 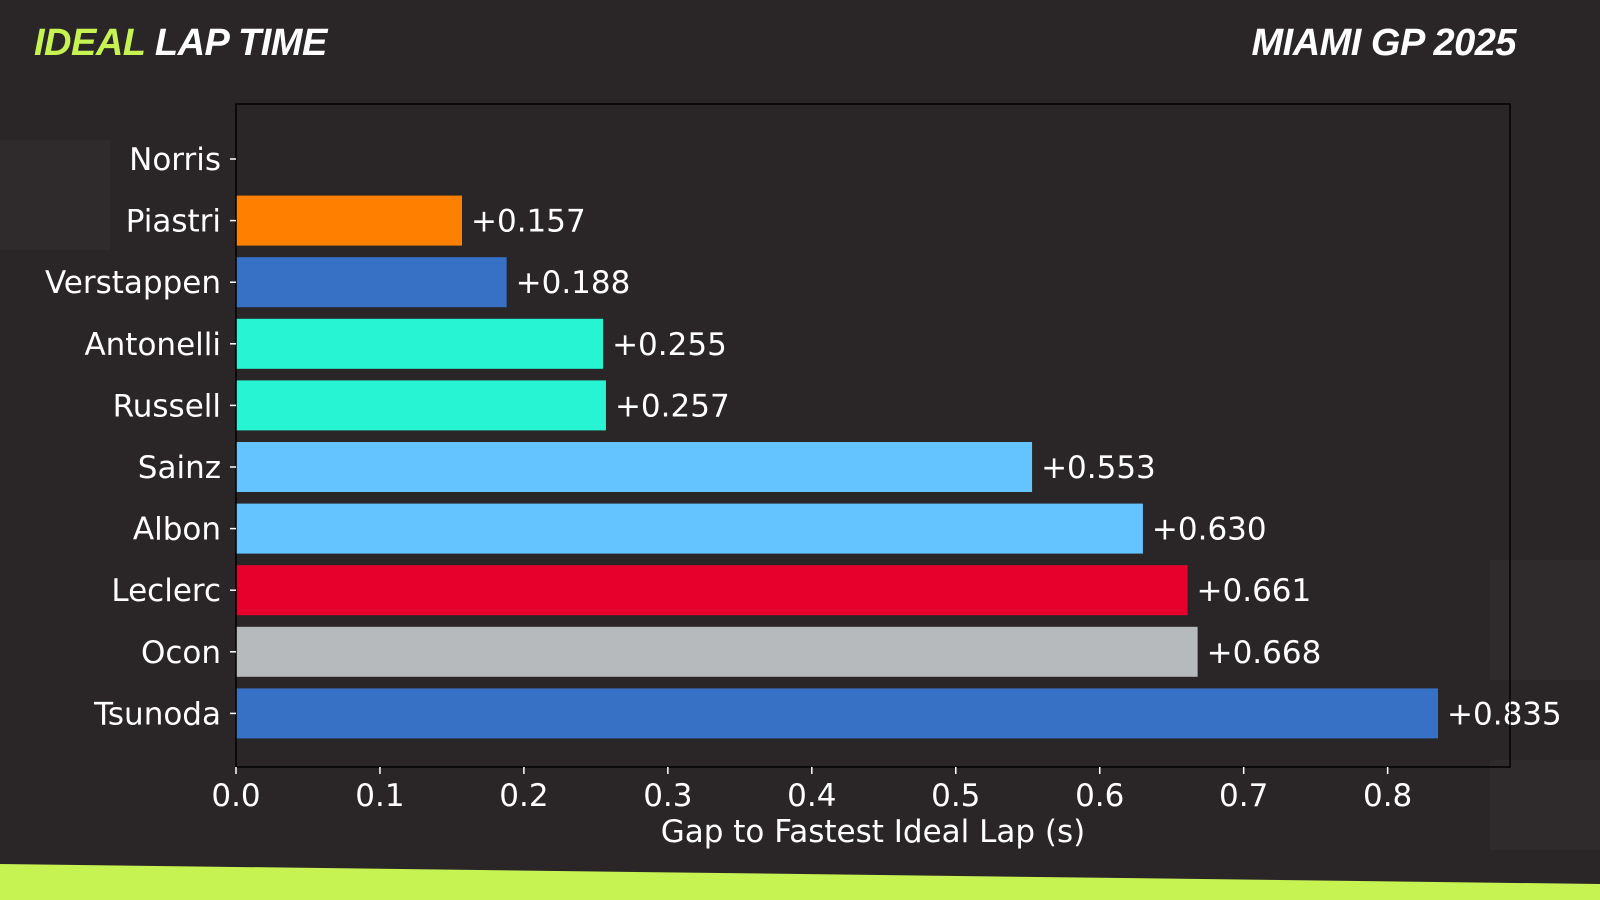 I want to click on y-tick-label-verstappen: Verstappen, so click(x=133, y=283).